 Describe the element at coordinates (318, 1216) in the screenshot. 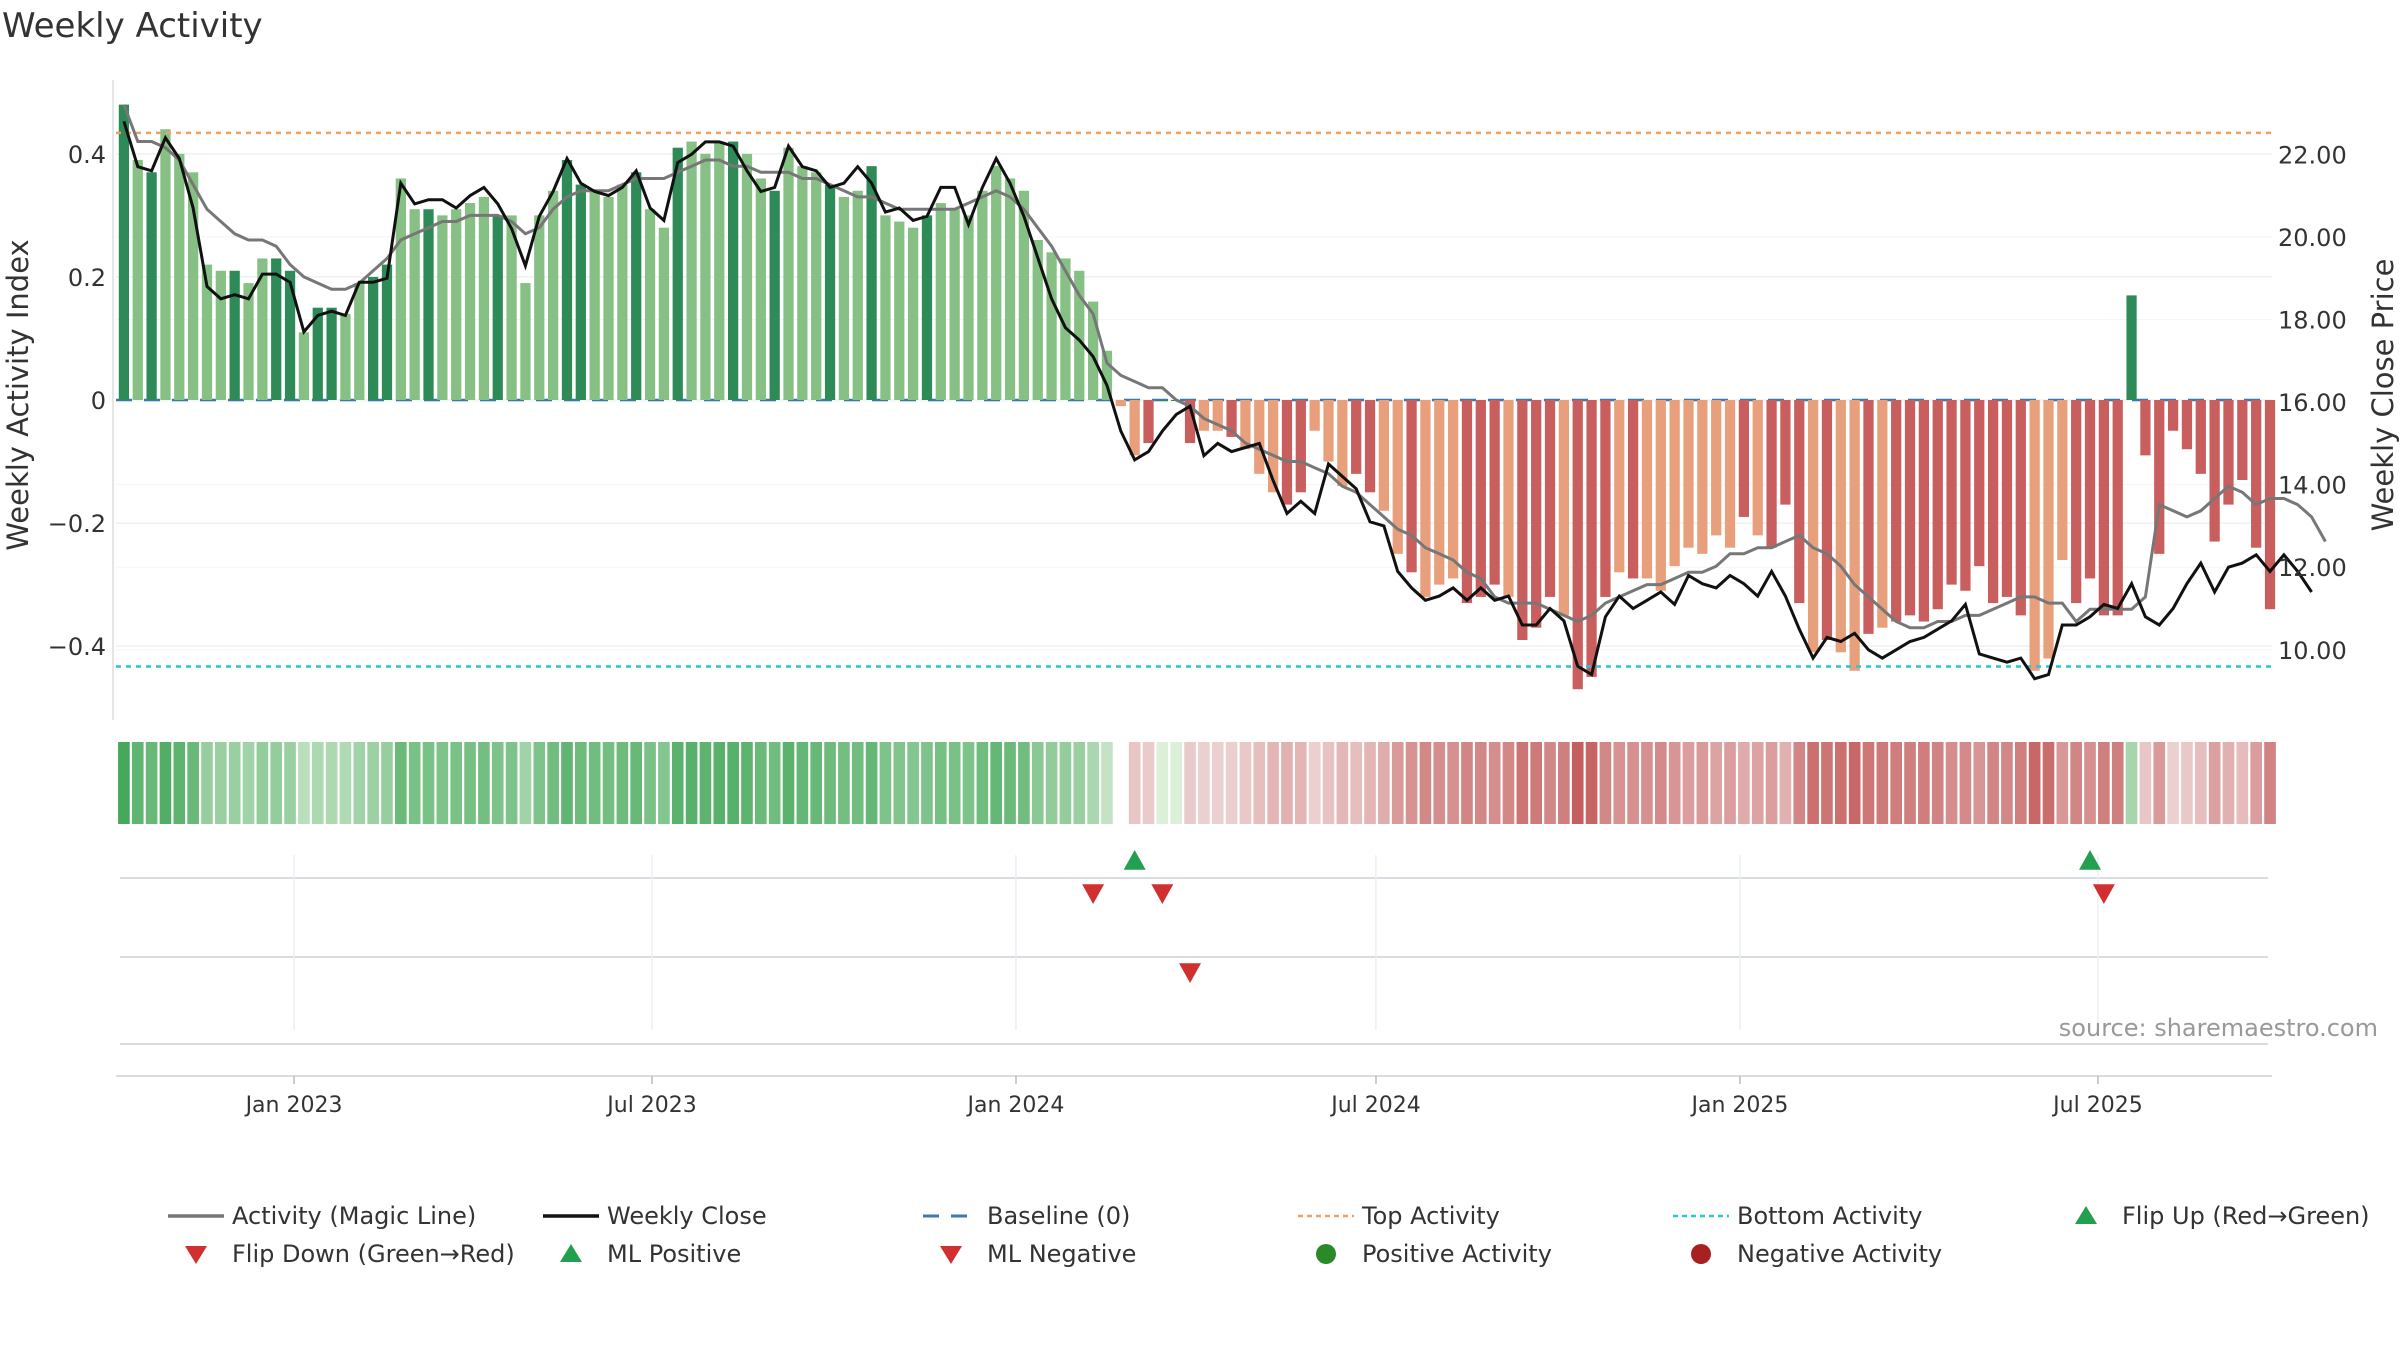

I see `legend-item: Activity (Magic Line)` at that location.